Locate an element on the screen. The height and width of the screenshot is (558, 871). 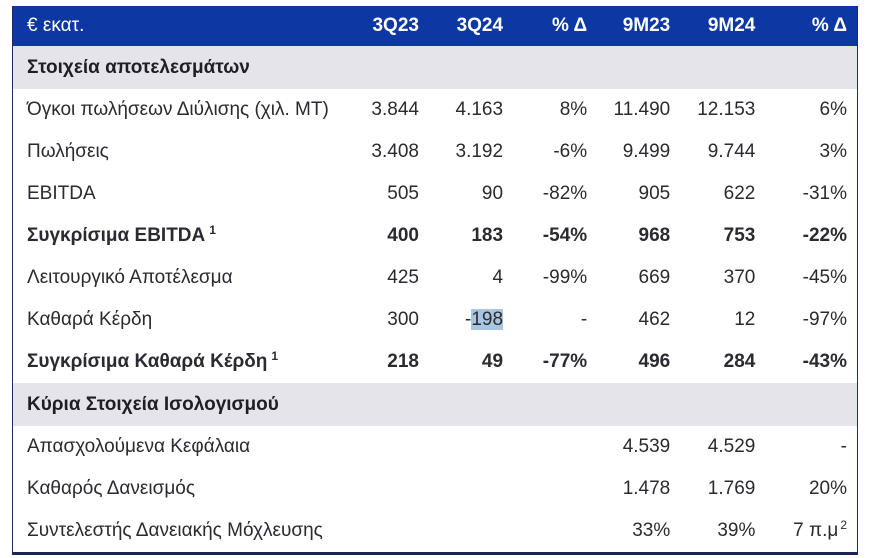
table-head: € εκατ. 3Q23 3Q24% Δ 9M23 9M24% Δ is located at coordinates (435, 26).